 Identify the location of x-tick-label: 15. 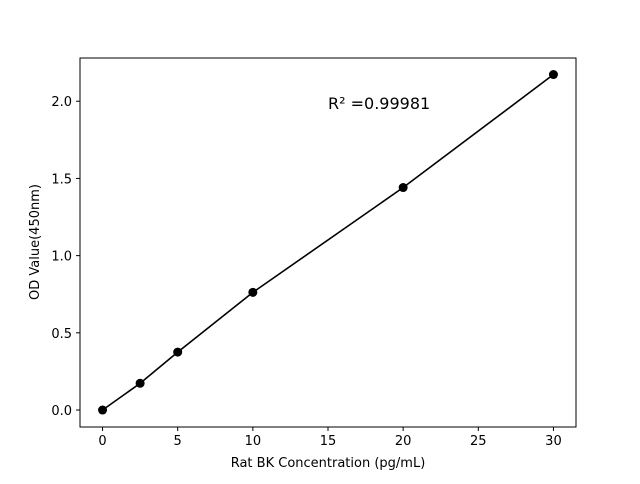
(328, 441).